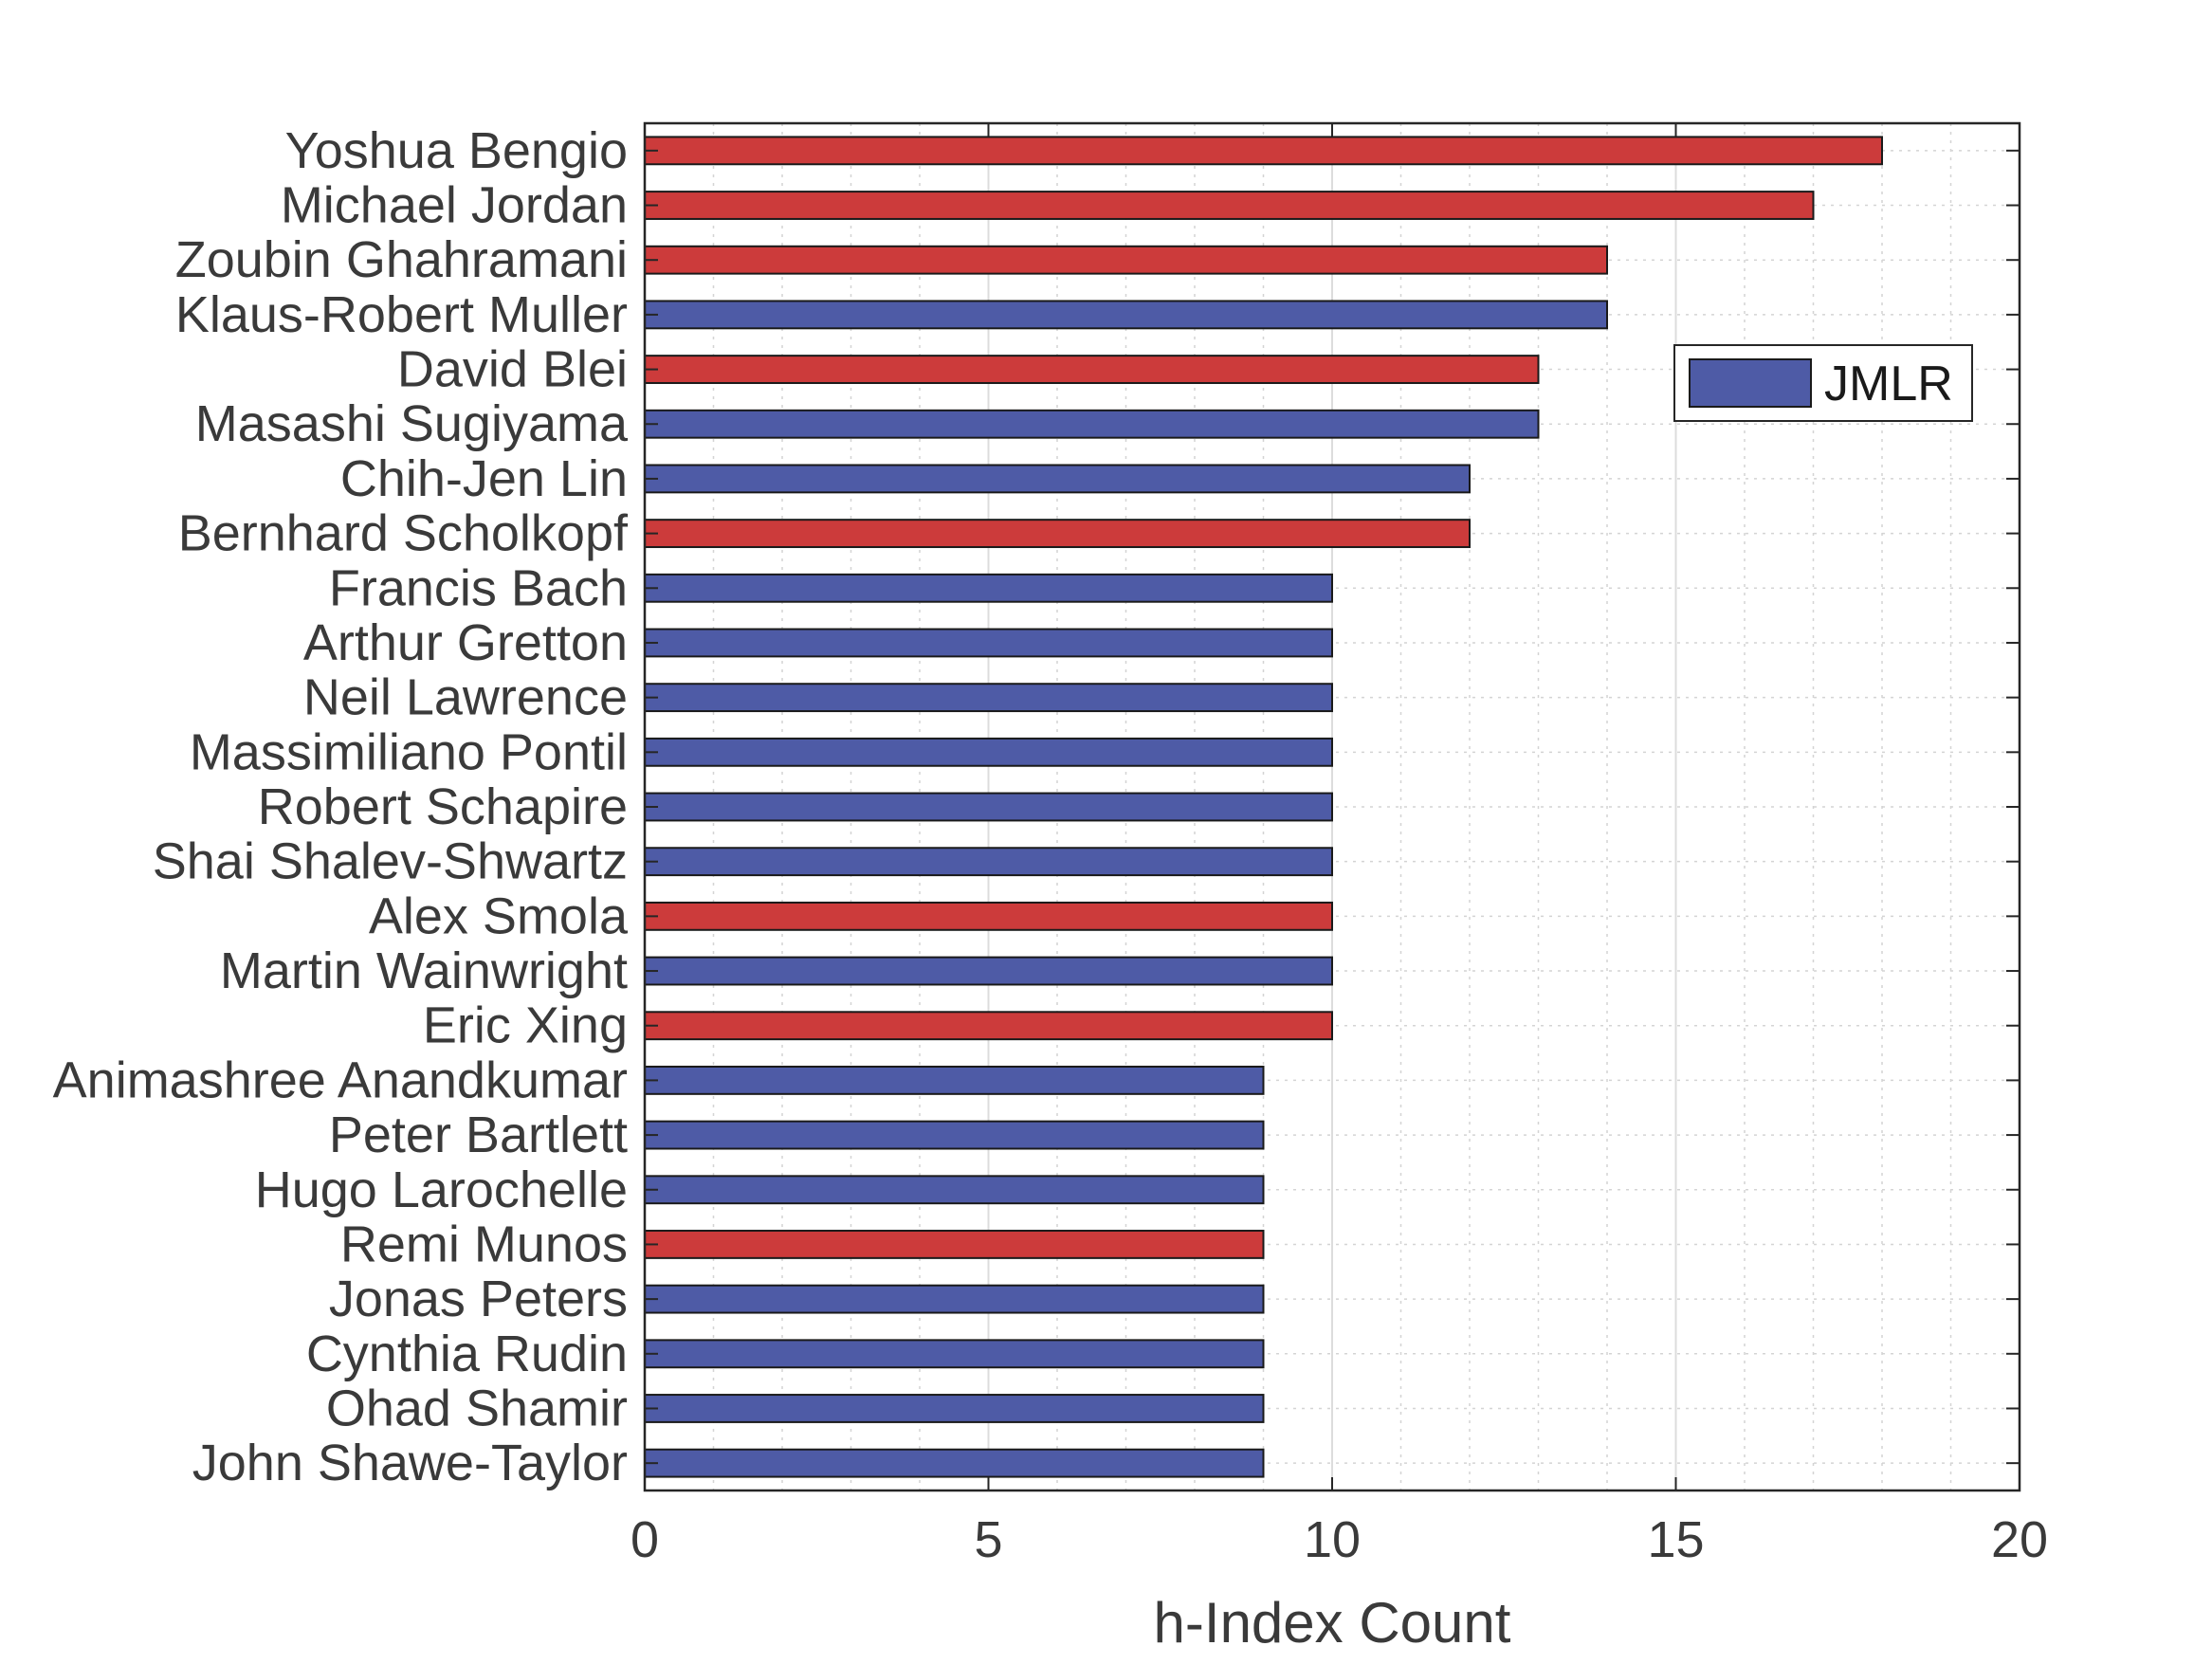 The image size is (2212, 1664). What do you see at coordinates (467, 1354) in the screenshot?
I see `y-tick-label: Cynthia Rudin` at bounding box center [467, 1354].